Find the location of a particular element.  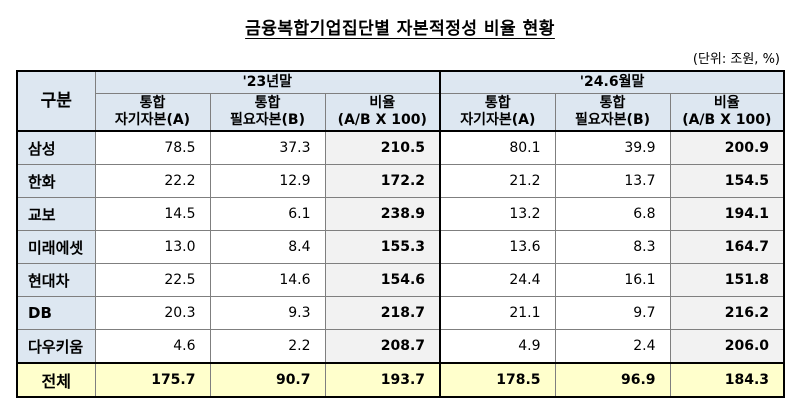

ratio-cell: 216.2 is located at coordinates (727, 313).